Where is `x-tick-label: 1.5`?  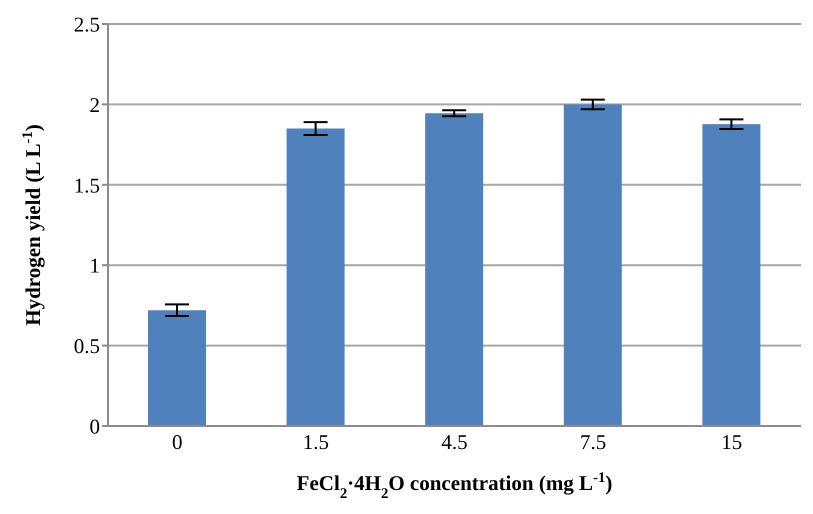 x-tick-label: 1.5 is located at coordinates (316, 442).